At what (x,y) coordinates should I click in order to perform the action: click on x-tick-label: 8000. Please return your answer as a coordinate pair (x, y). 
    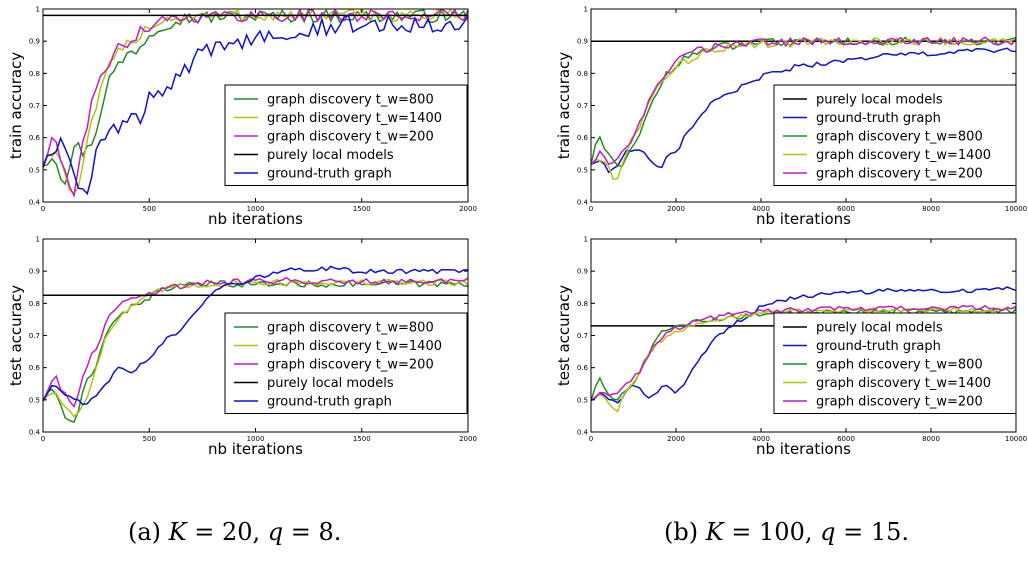
    Looking at the image, I should click on (931, 209).